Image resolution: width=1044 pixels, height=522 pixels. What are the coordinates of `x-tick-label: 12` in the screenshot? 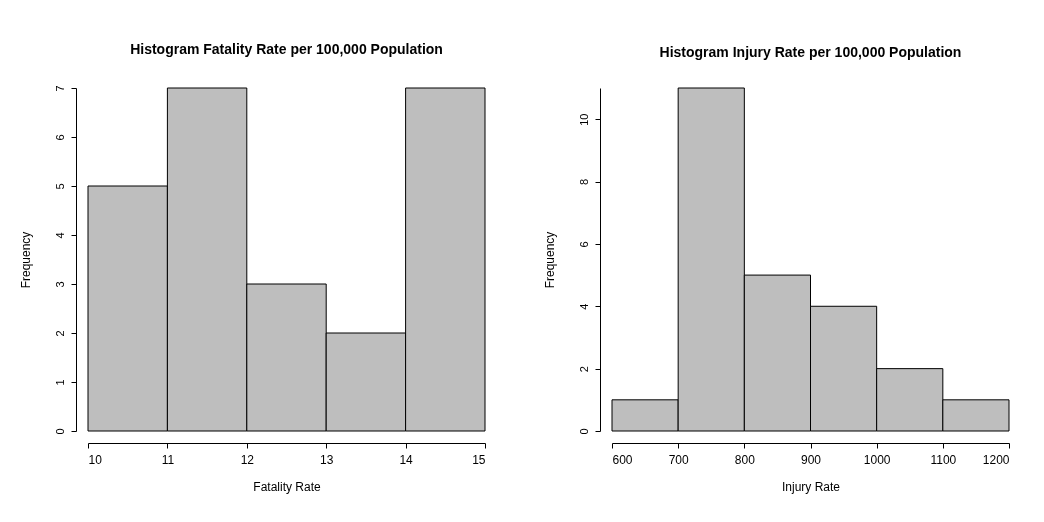 It's located at (247, 459).